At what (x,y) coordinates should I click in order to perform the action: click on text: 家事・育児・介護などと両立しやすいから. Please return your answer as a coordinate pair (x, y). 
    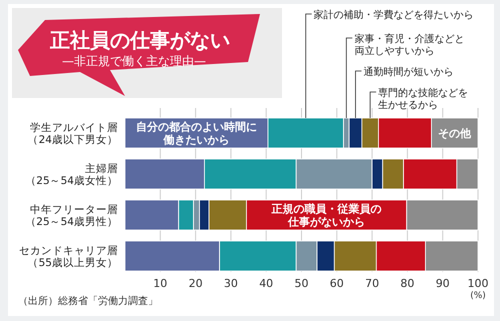
    Looking at the image, I should click on (409, 45).